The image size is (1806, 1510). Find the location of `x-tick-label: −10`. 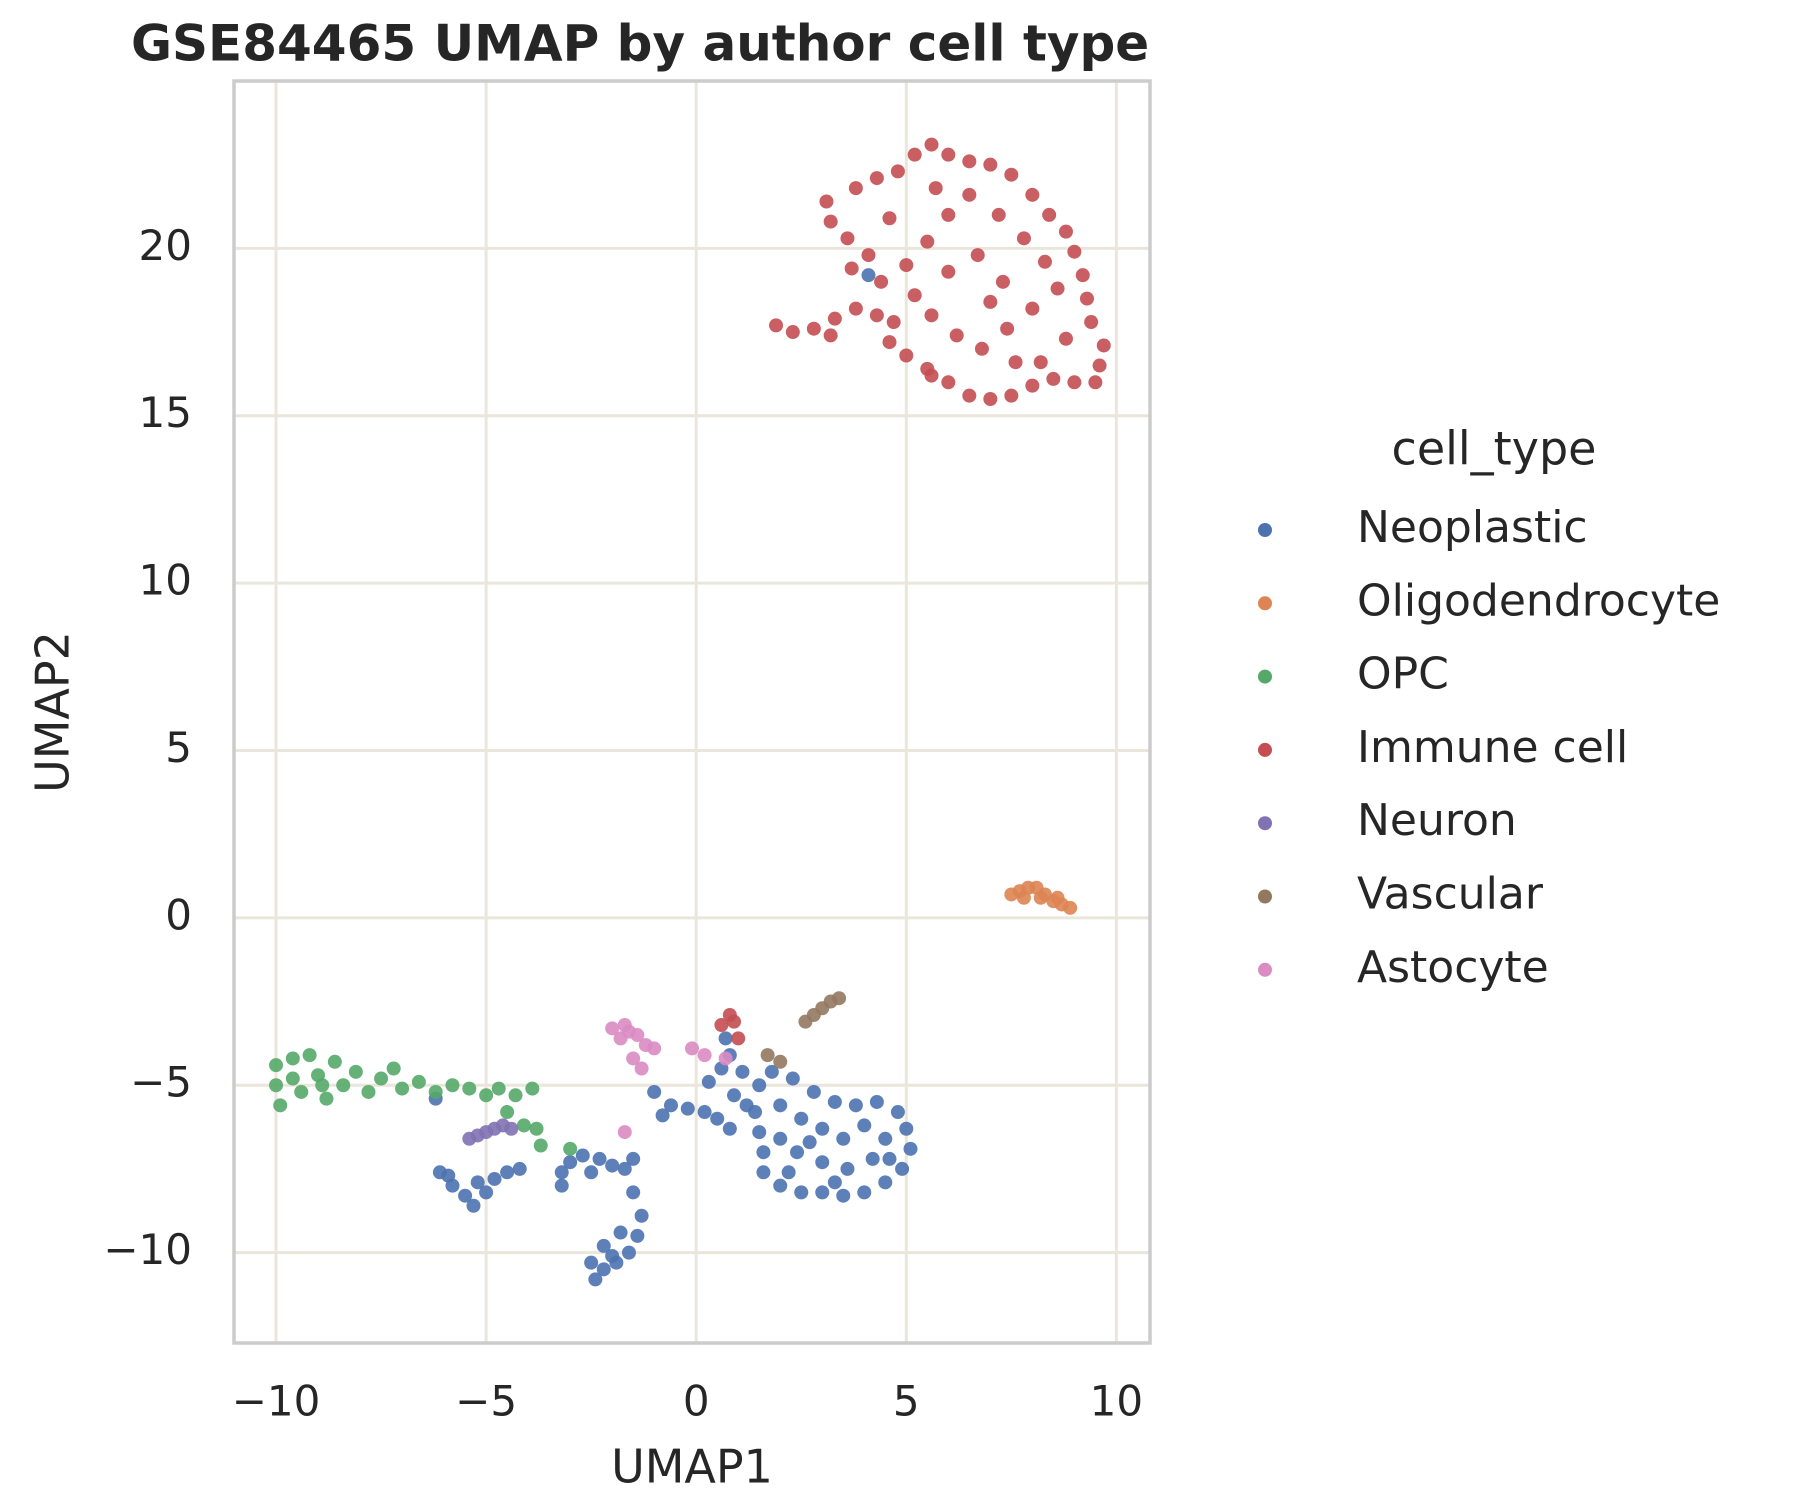

x-tick-label: −10 is located at coordinates (276, 1401).